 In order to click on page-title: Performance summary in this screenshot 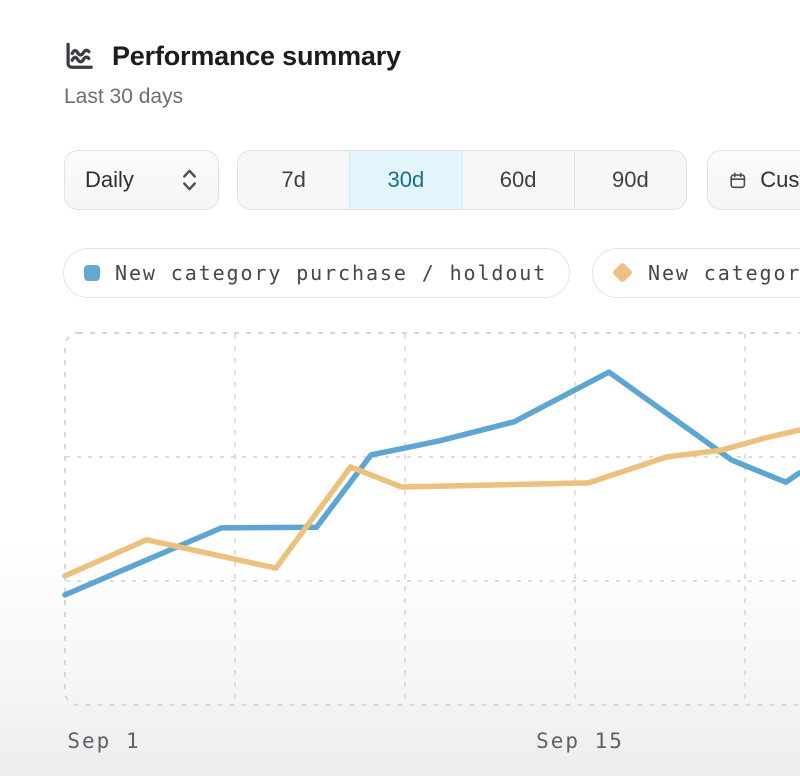, I will do `click(256, 56)`.